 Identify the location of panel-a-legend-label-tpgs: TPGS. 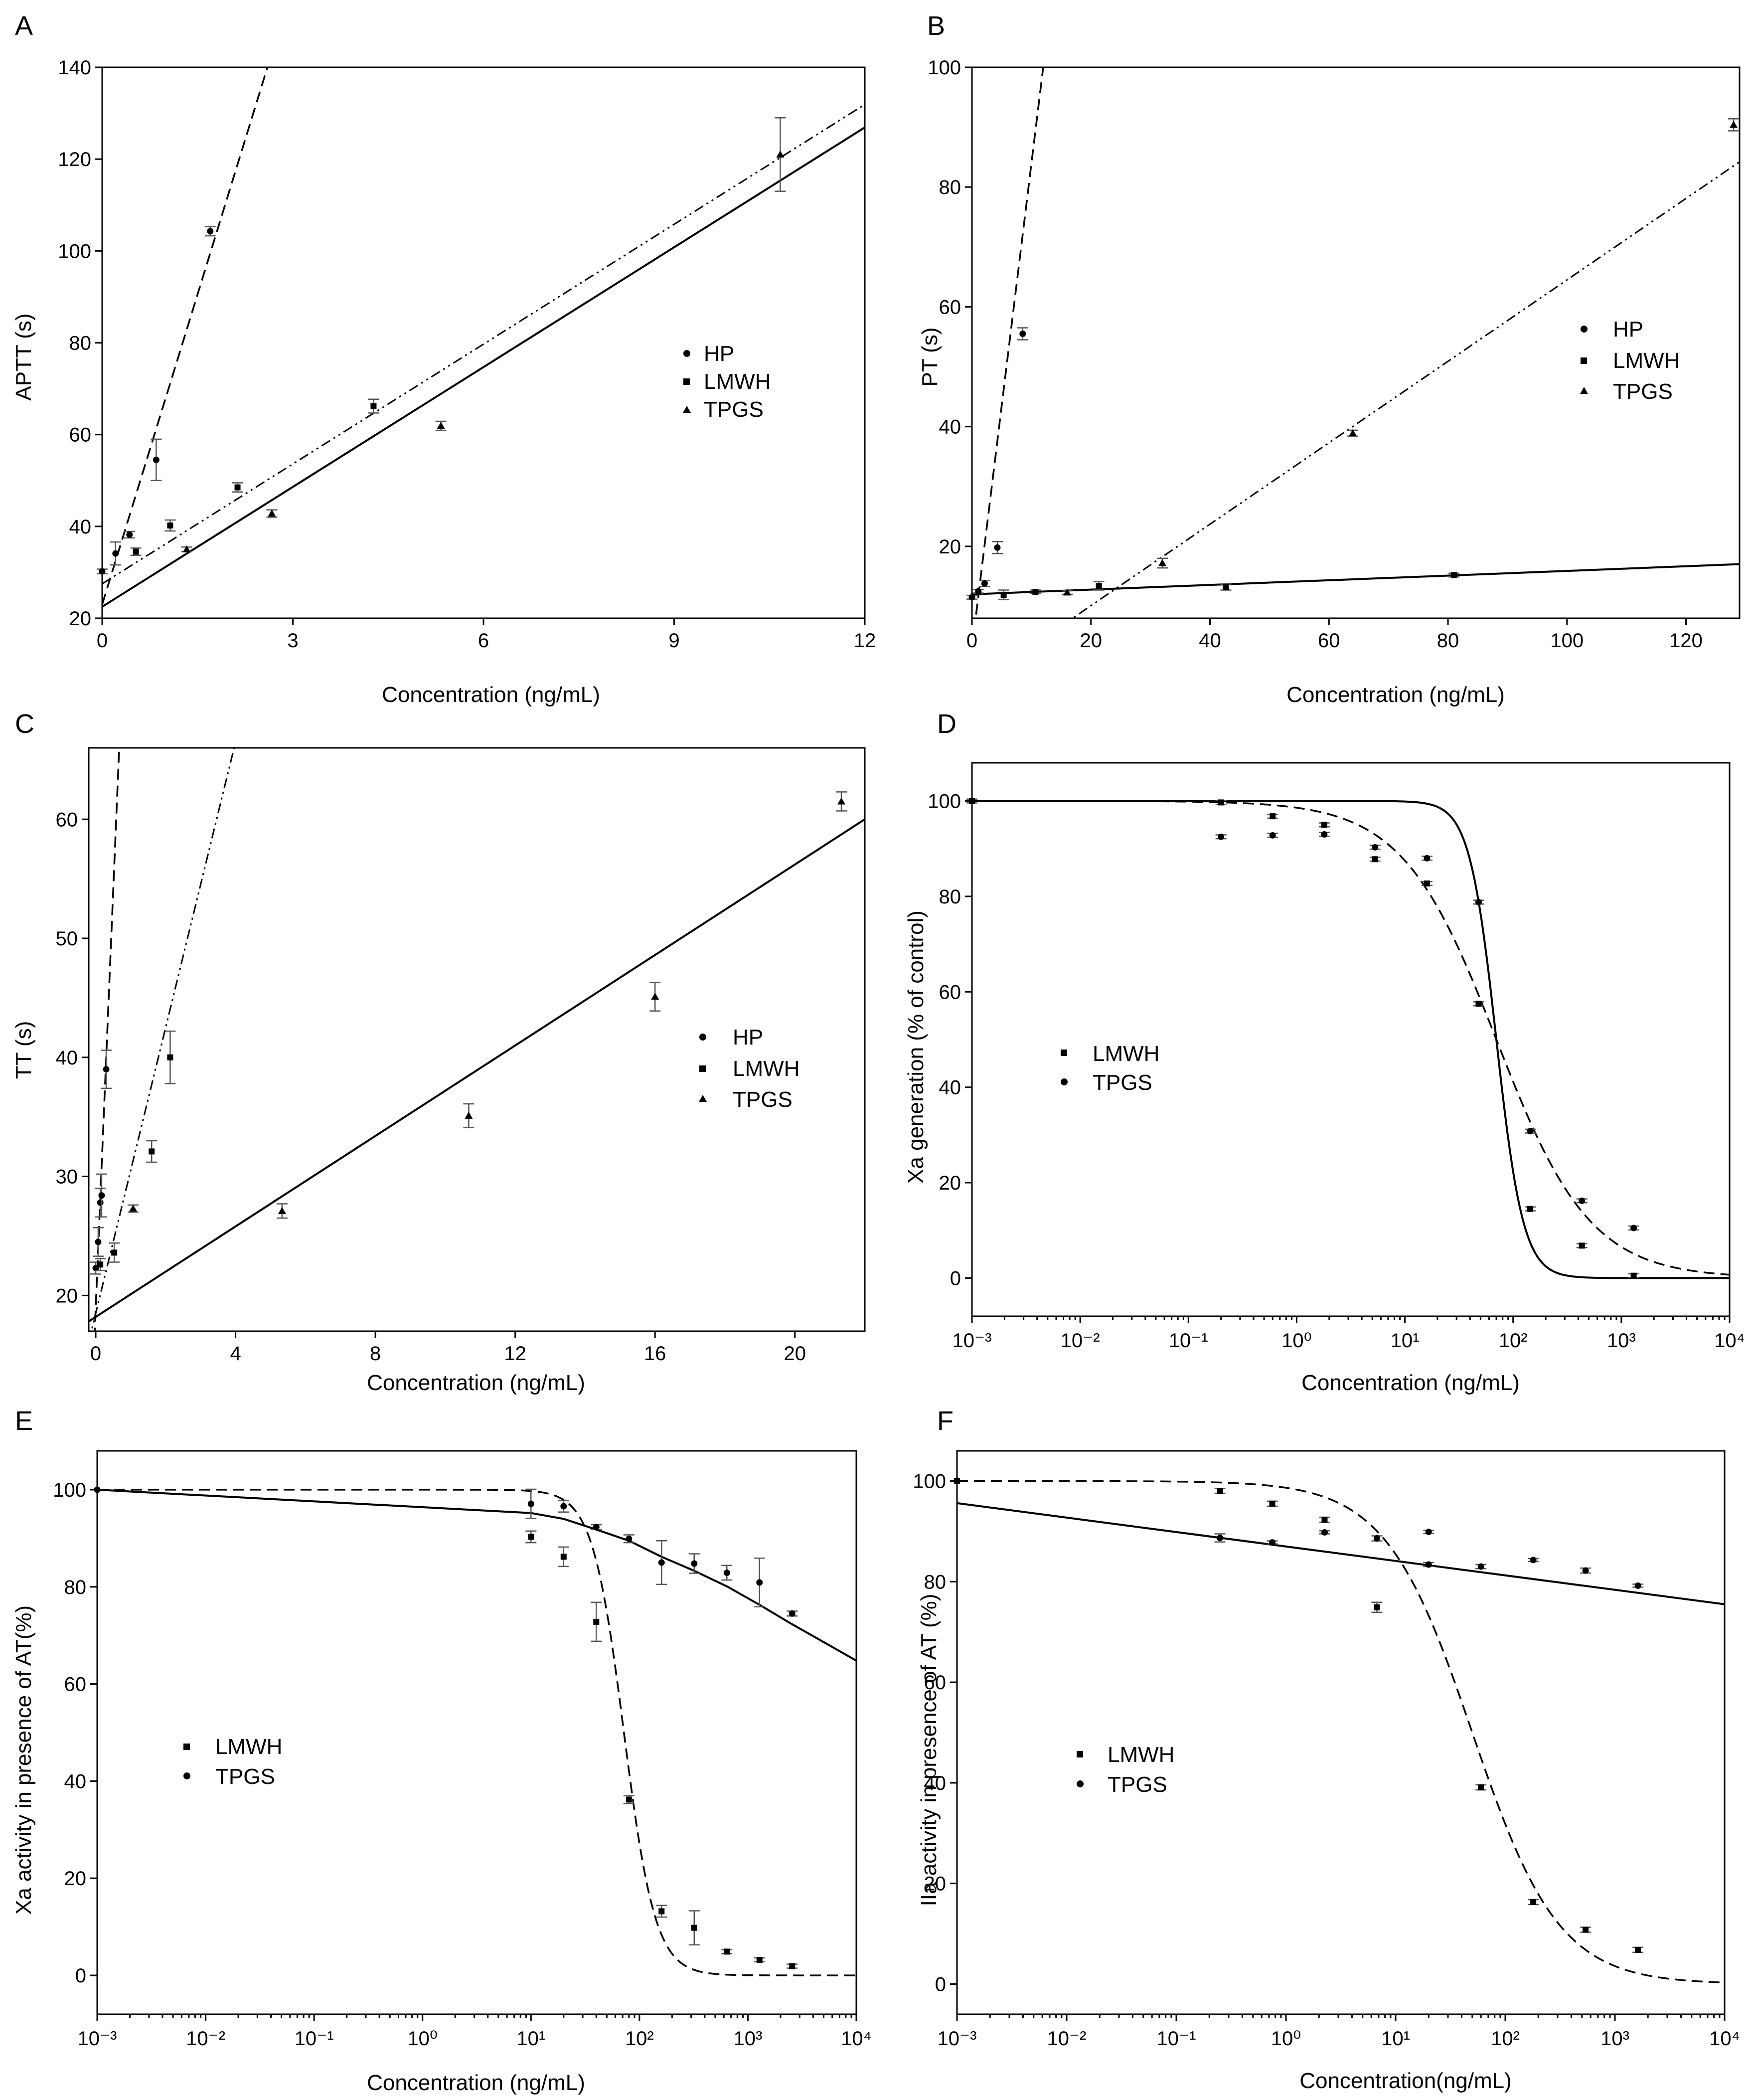
(734, 410).